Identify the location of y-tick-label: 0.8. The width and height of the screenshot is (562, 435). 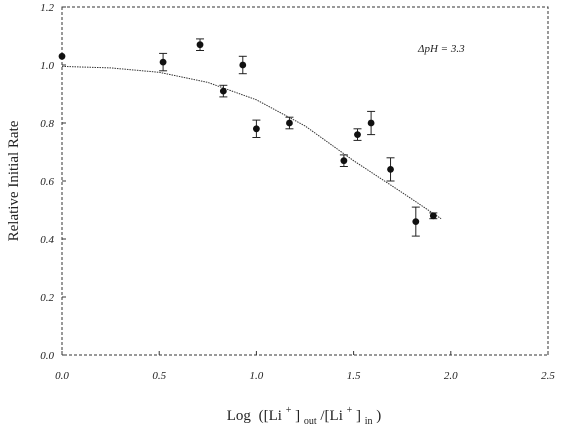
(47, 124).